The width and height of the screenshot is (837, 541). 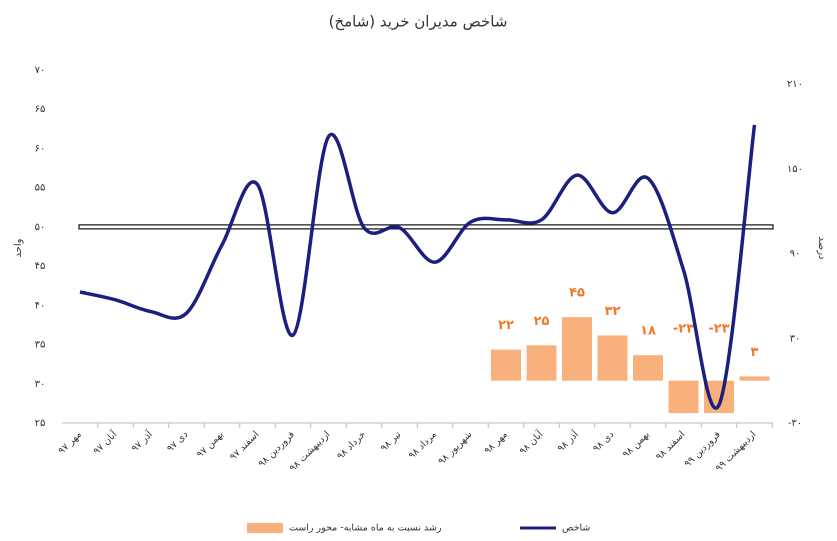 I want to click on bar-value-label: ۲۲, so click(x=506, y=325).